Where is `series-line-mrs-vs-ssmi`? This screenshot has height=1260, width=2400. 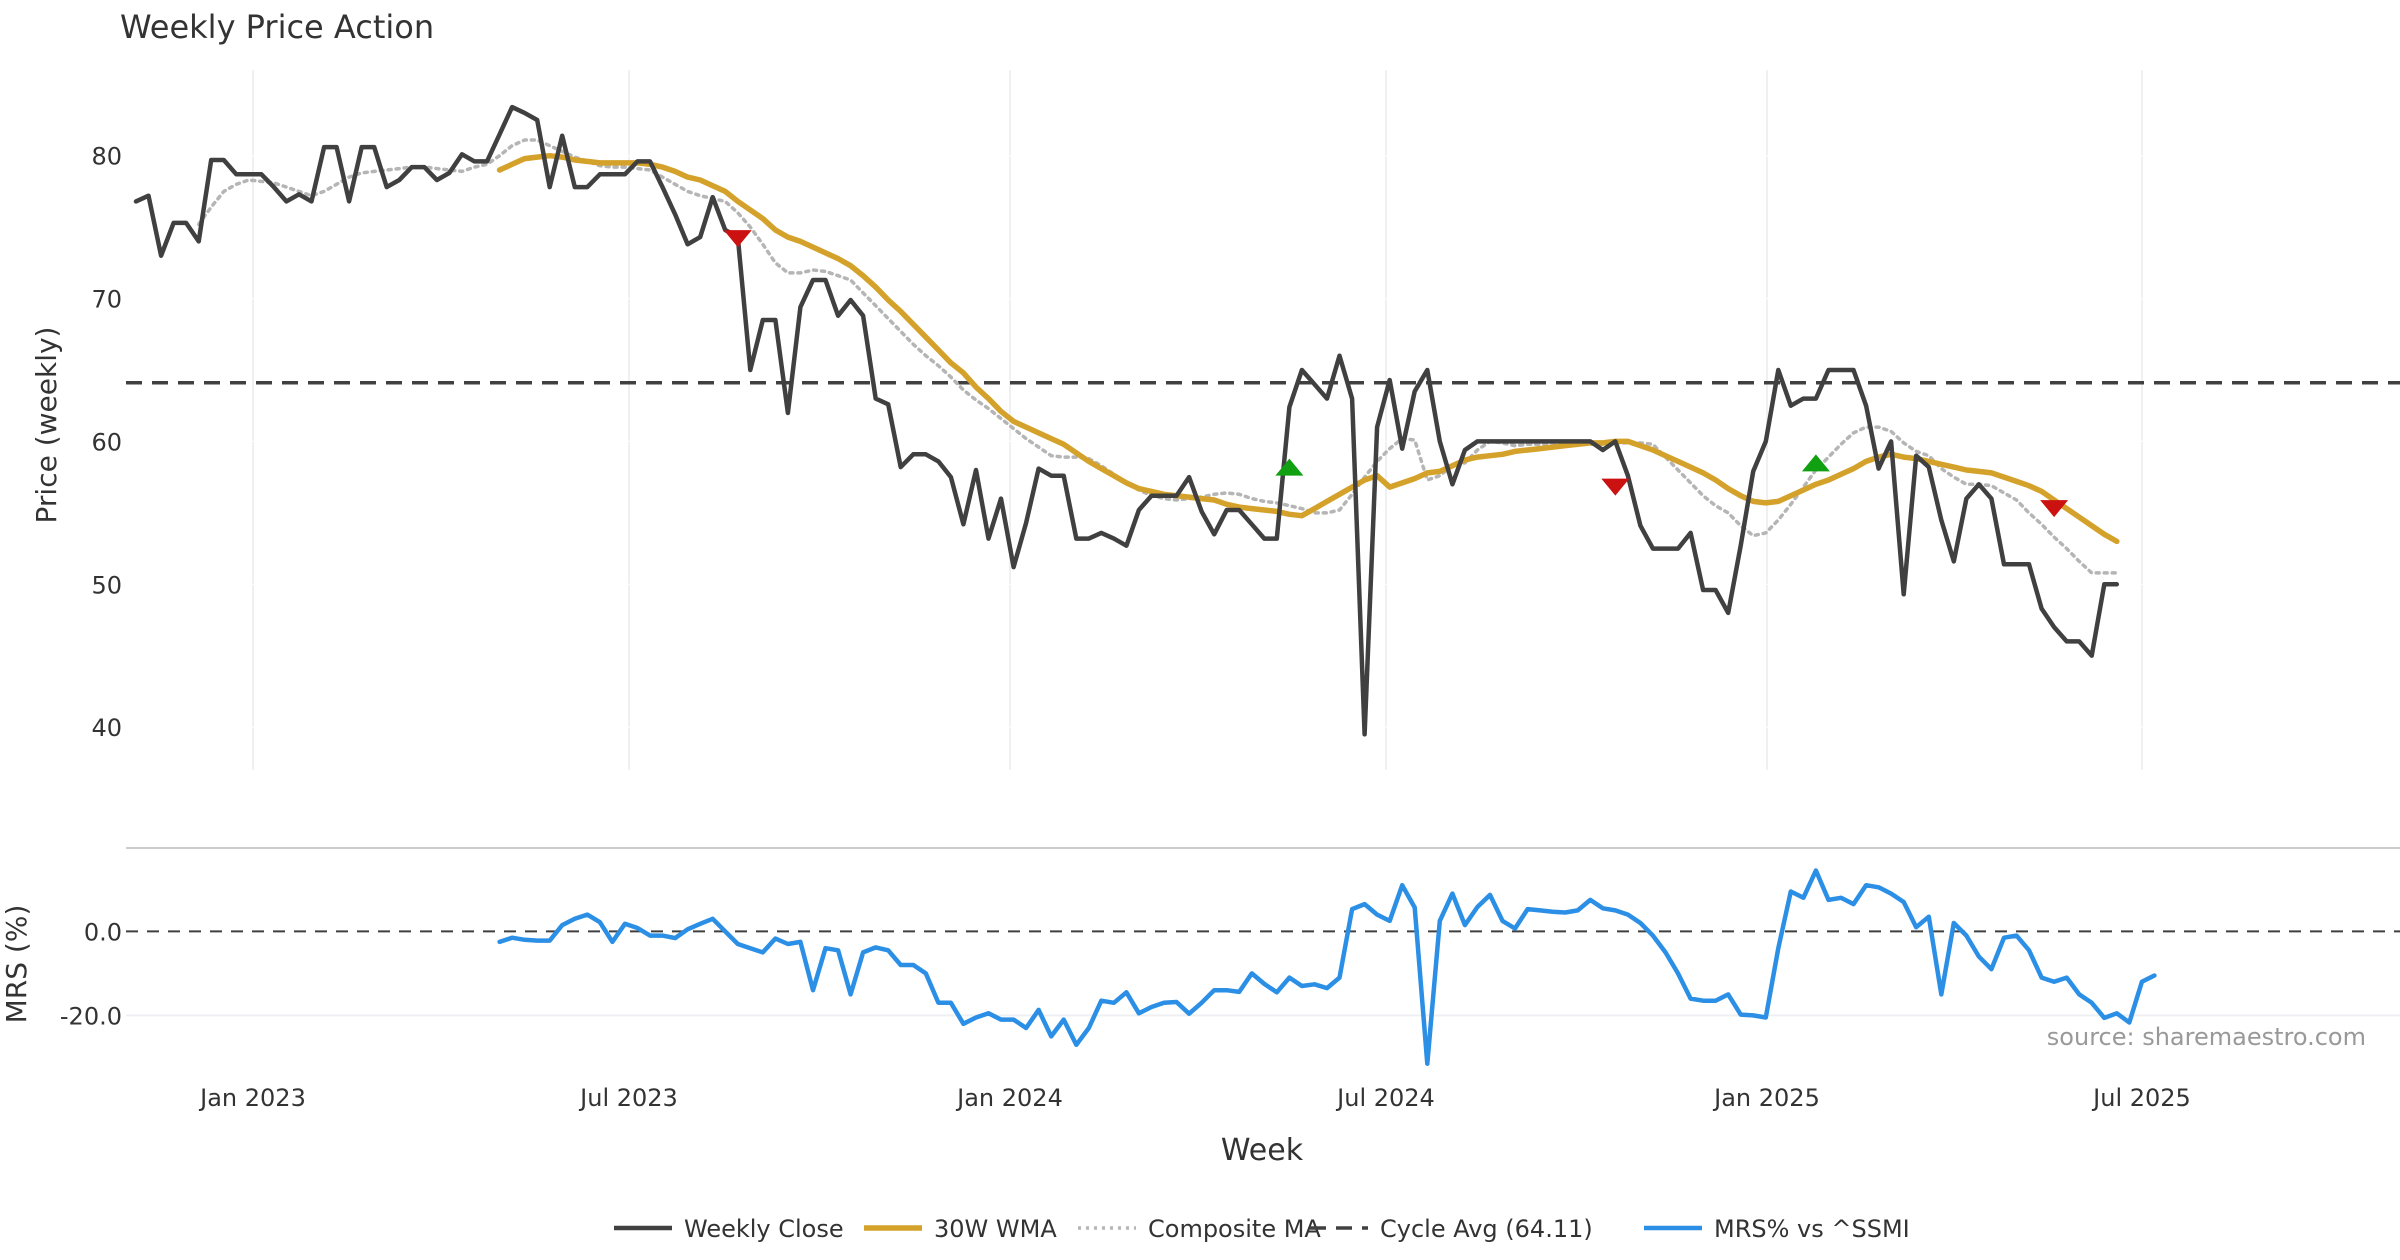 series-line-mrs-vs-ssmi is located at coordinates (1327, 967).